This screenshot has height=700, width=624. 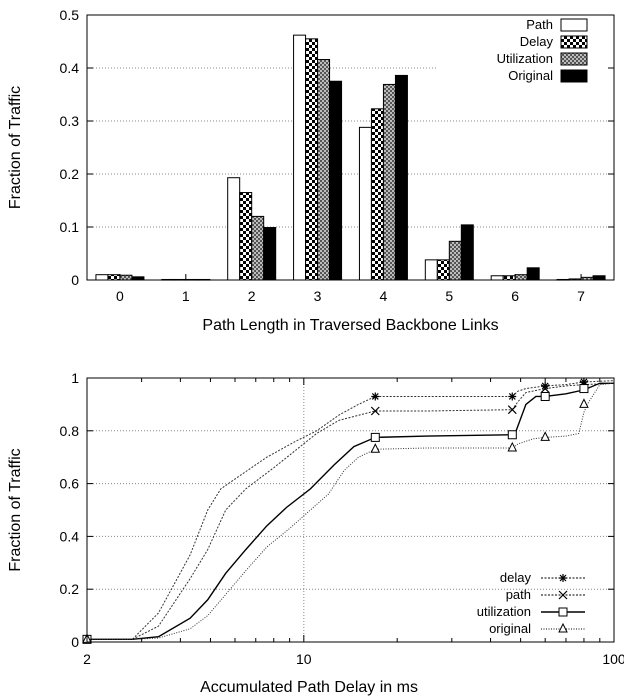 I want to click on x-tick-label: 5, so click(x=449, y=296).